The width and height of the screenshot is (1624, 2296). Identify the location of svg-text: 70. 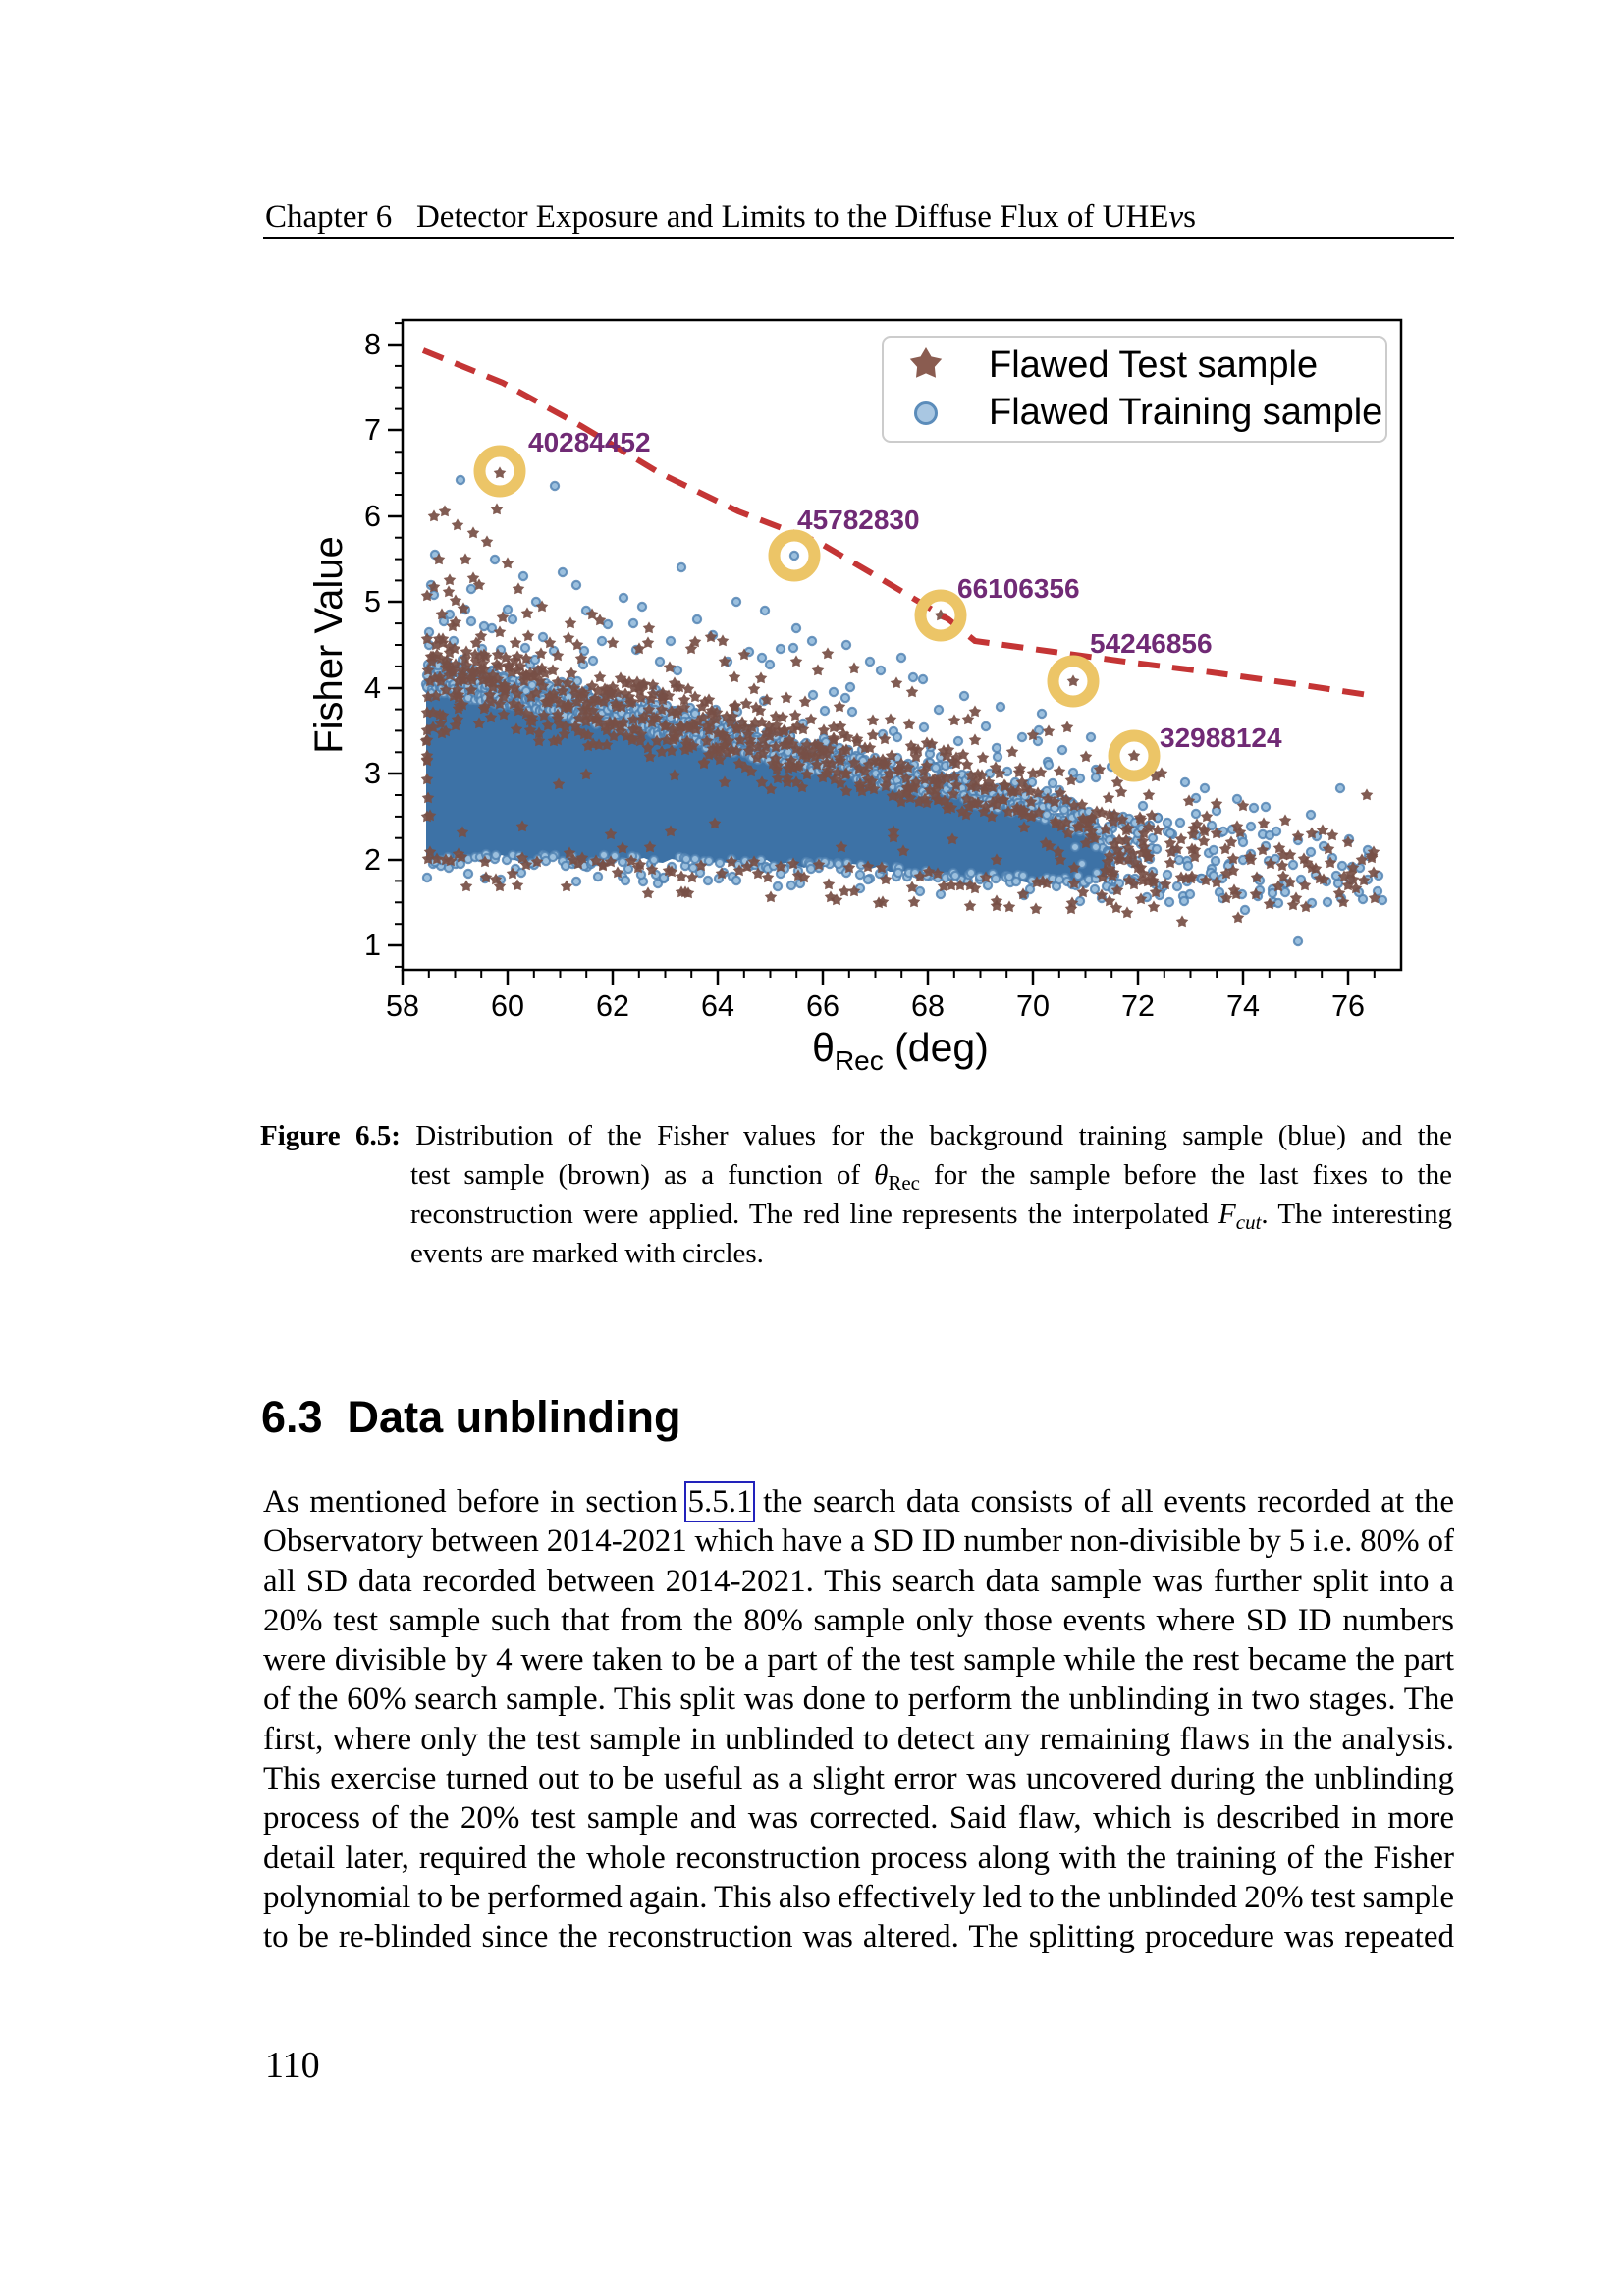
(1033, 1006).